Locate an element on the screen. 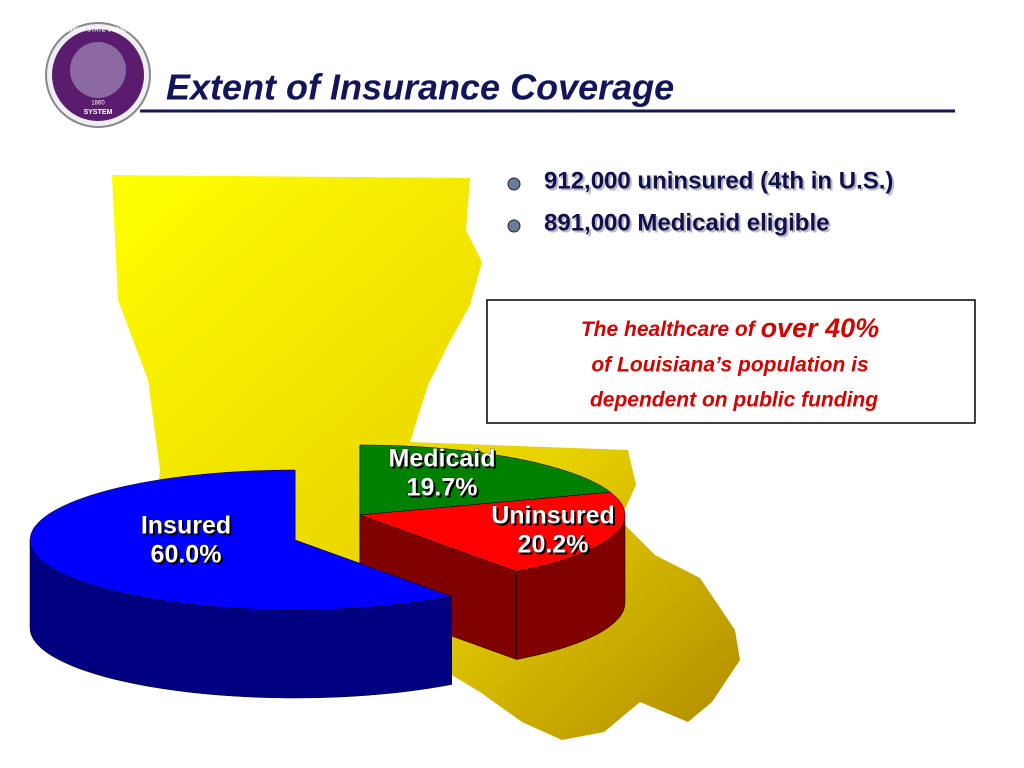 This screenshot has height=768, width=1024. slice-value-label: 20.2% is located at coordinates (553, 545).